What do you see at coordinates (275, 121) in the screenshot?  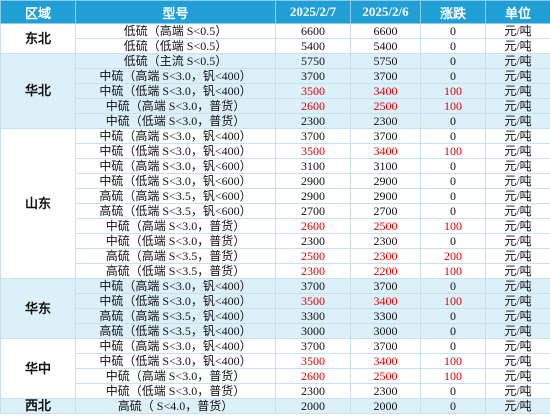 I see `table-row: 中硫（低端 S<3.0，普货） 2300 2300 0 元/吨` at bounding box center [275, 121].